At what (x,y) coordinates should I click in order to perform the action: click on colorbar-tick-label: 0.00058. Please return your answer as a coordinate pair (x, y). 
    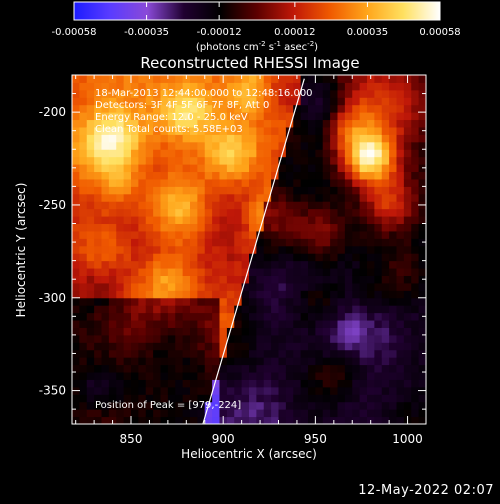
    Looking at the image, I should click on (439, 32).